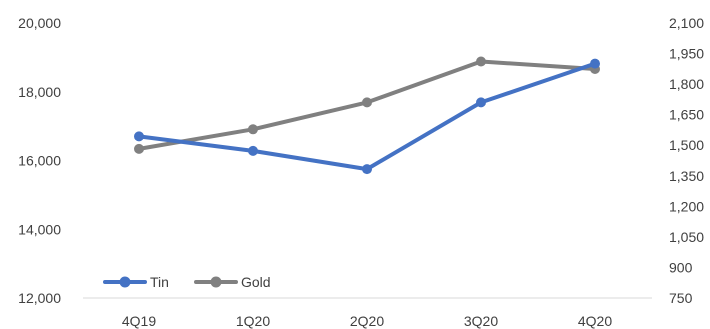 The height and width of the screenshot is (329, 710). What do you see at coordinates (39, 92) in the screenshot?
I see `y-left-tick-label: 18,000` at bounding box center [39, 92].